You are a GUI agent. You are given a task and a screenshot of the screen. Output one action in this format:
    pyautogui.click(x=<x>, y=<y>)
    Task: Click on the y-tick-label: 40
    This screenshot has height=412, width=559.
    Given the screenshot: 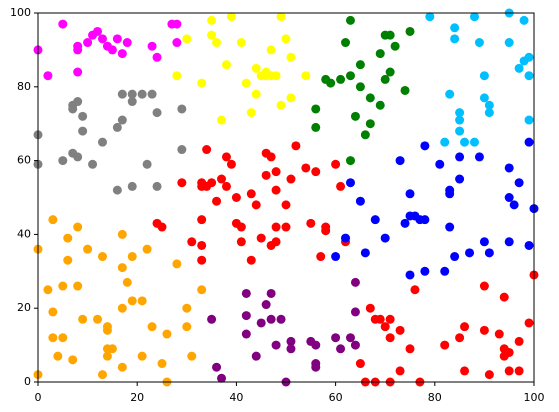 What is the action you would take?
    pyautogui.click(x=24, y=233)
    